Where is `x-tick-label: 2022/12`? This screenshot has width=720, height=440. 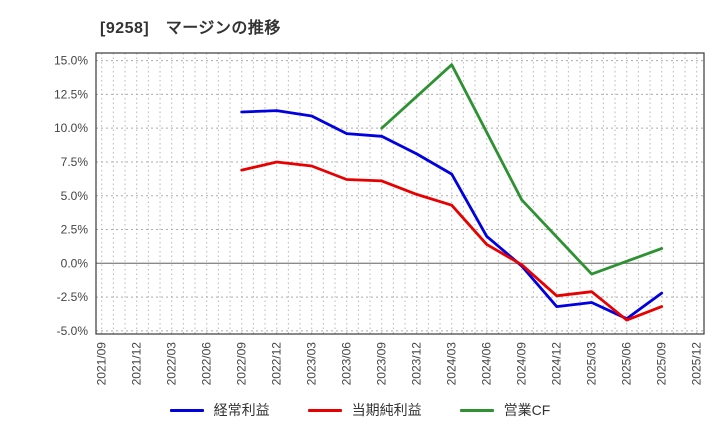 x-tick-label: 2022/12 is located at coordinates (277, 364).